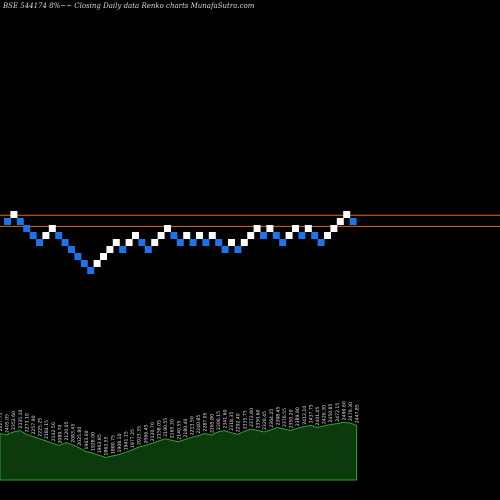  I want to click on volume-label: 2398.45, so click(278, 415).